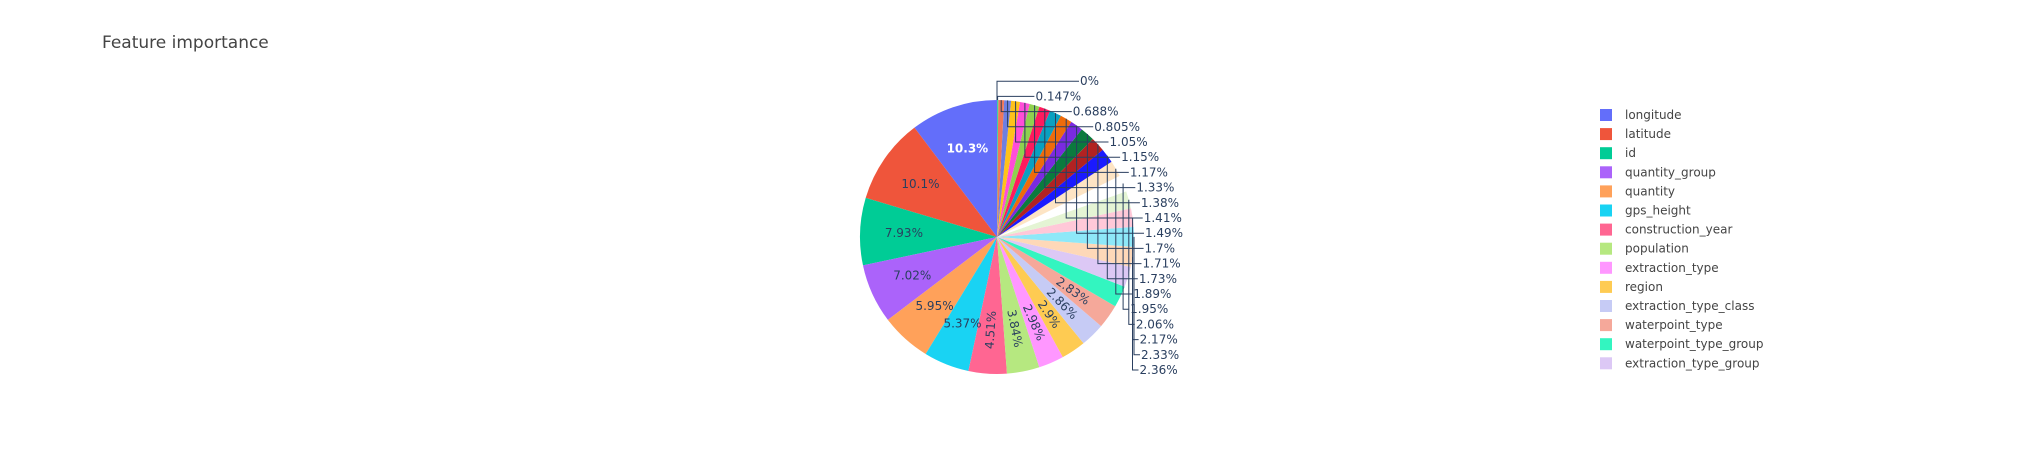 The height and width of the screenshot is (450, 2025). I want to click on legend-item-construction_year: construction_year, so click(1666, 230).